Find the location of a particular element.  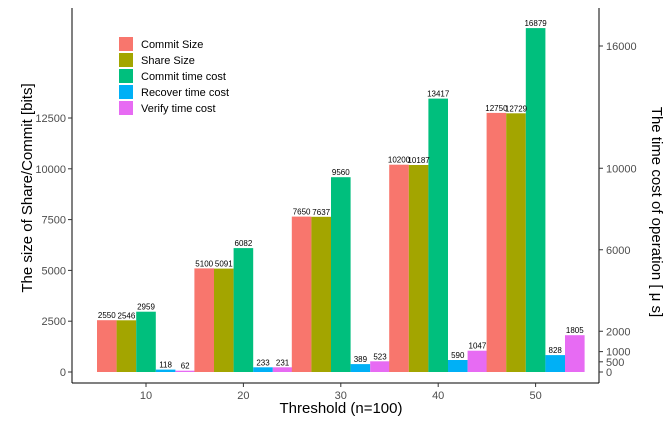

data-label: 62 is located at coordinates (185, 366).